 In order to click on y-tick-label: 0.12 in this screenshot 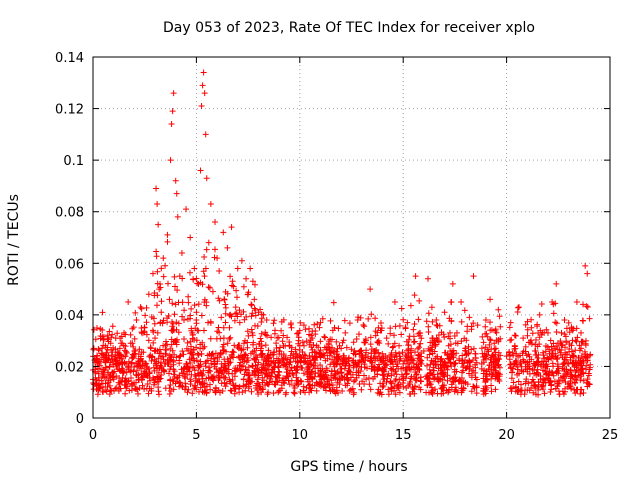, I will do `click(69, 110)`.